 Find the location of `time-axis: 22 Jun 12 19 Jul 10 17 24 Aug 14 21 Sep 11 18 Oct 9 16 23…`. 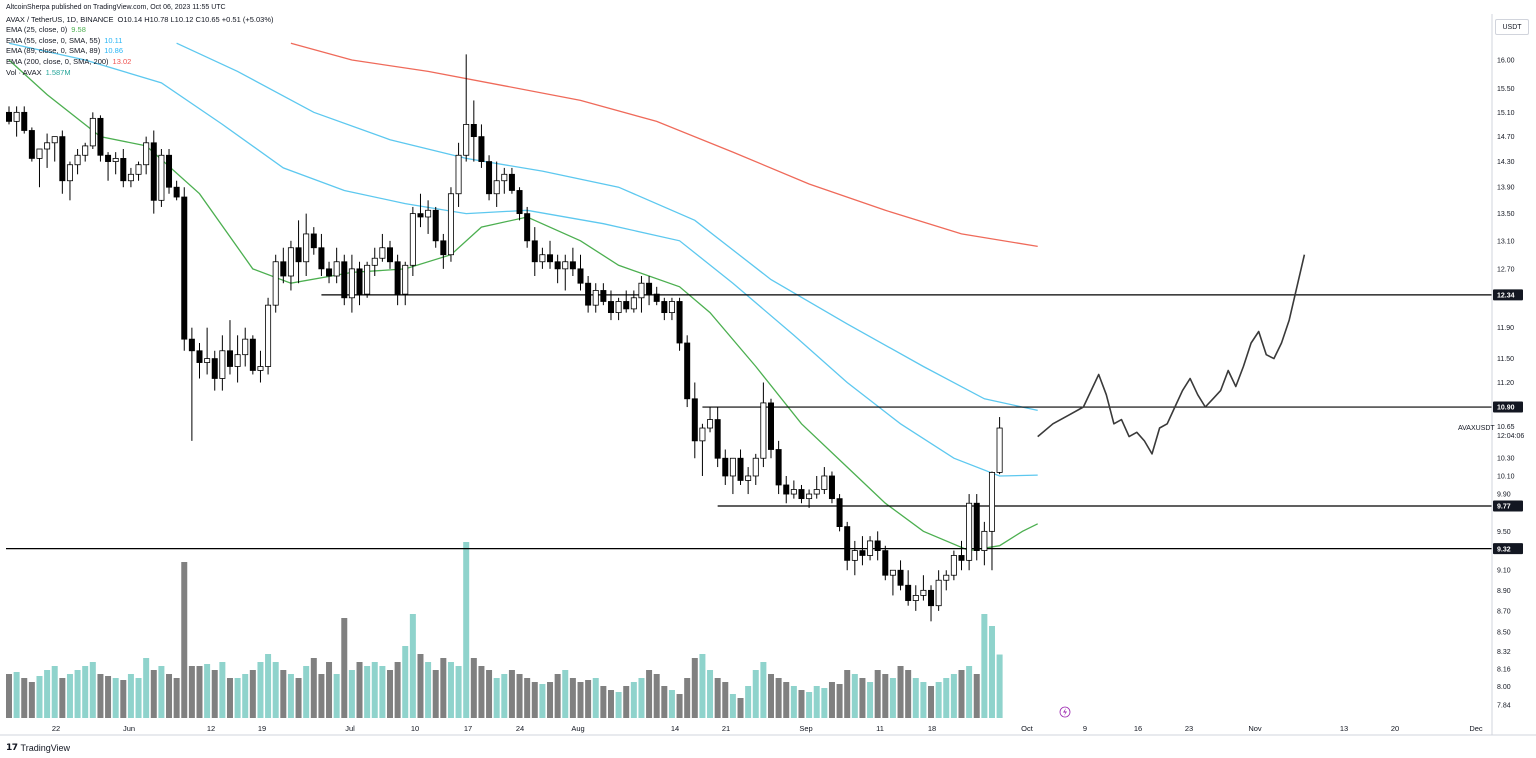

time-axis: 22 Jun 12 19 Jul 10 17 24 Aug 14 21 Sep 11 18 Oct 9 16 23… is located at coordinates (767, 728).